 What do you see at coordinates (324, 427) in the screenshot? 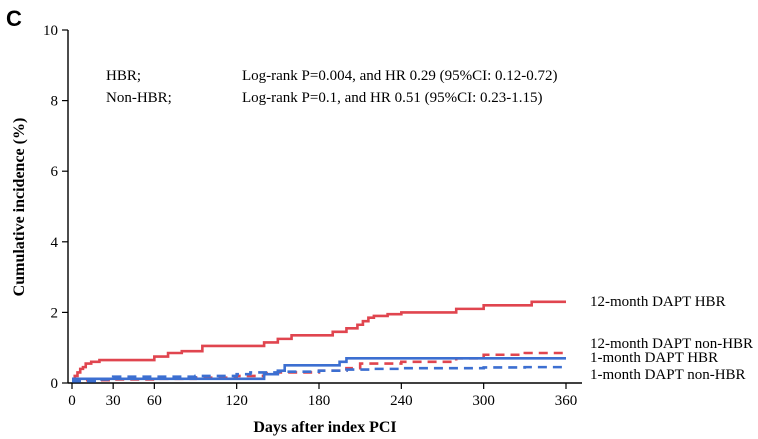
I see `x-axis-label: Days after index PCI` at bounding box center [324, 427].